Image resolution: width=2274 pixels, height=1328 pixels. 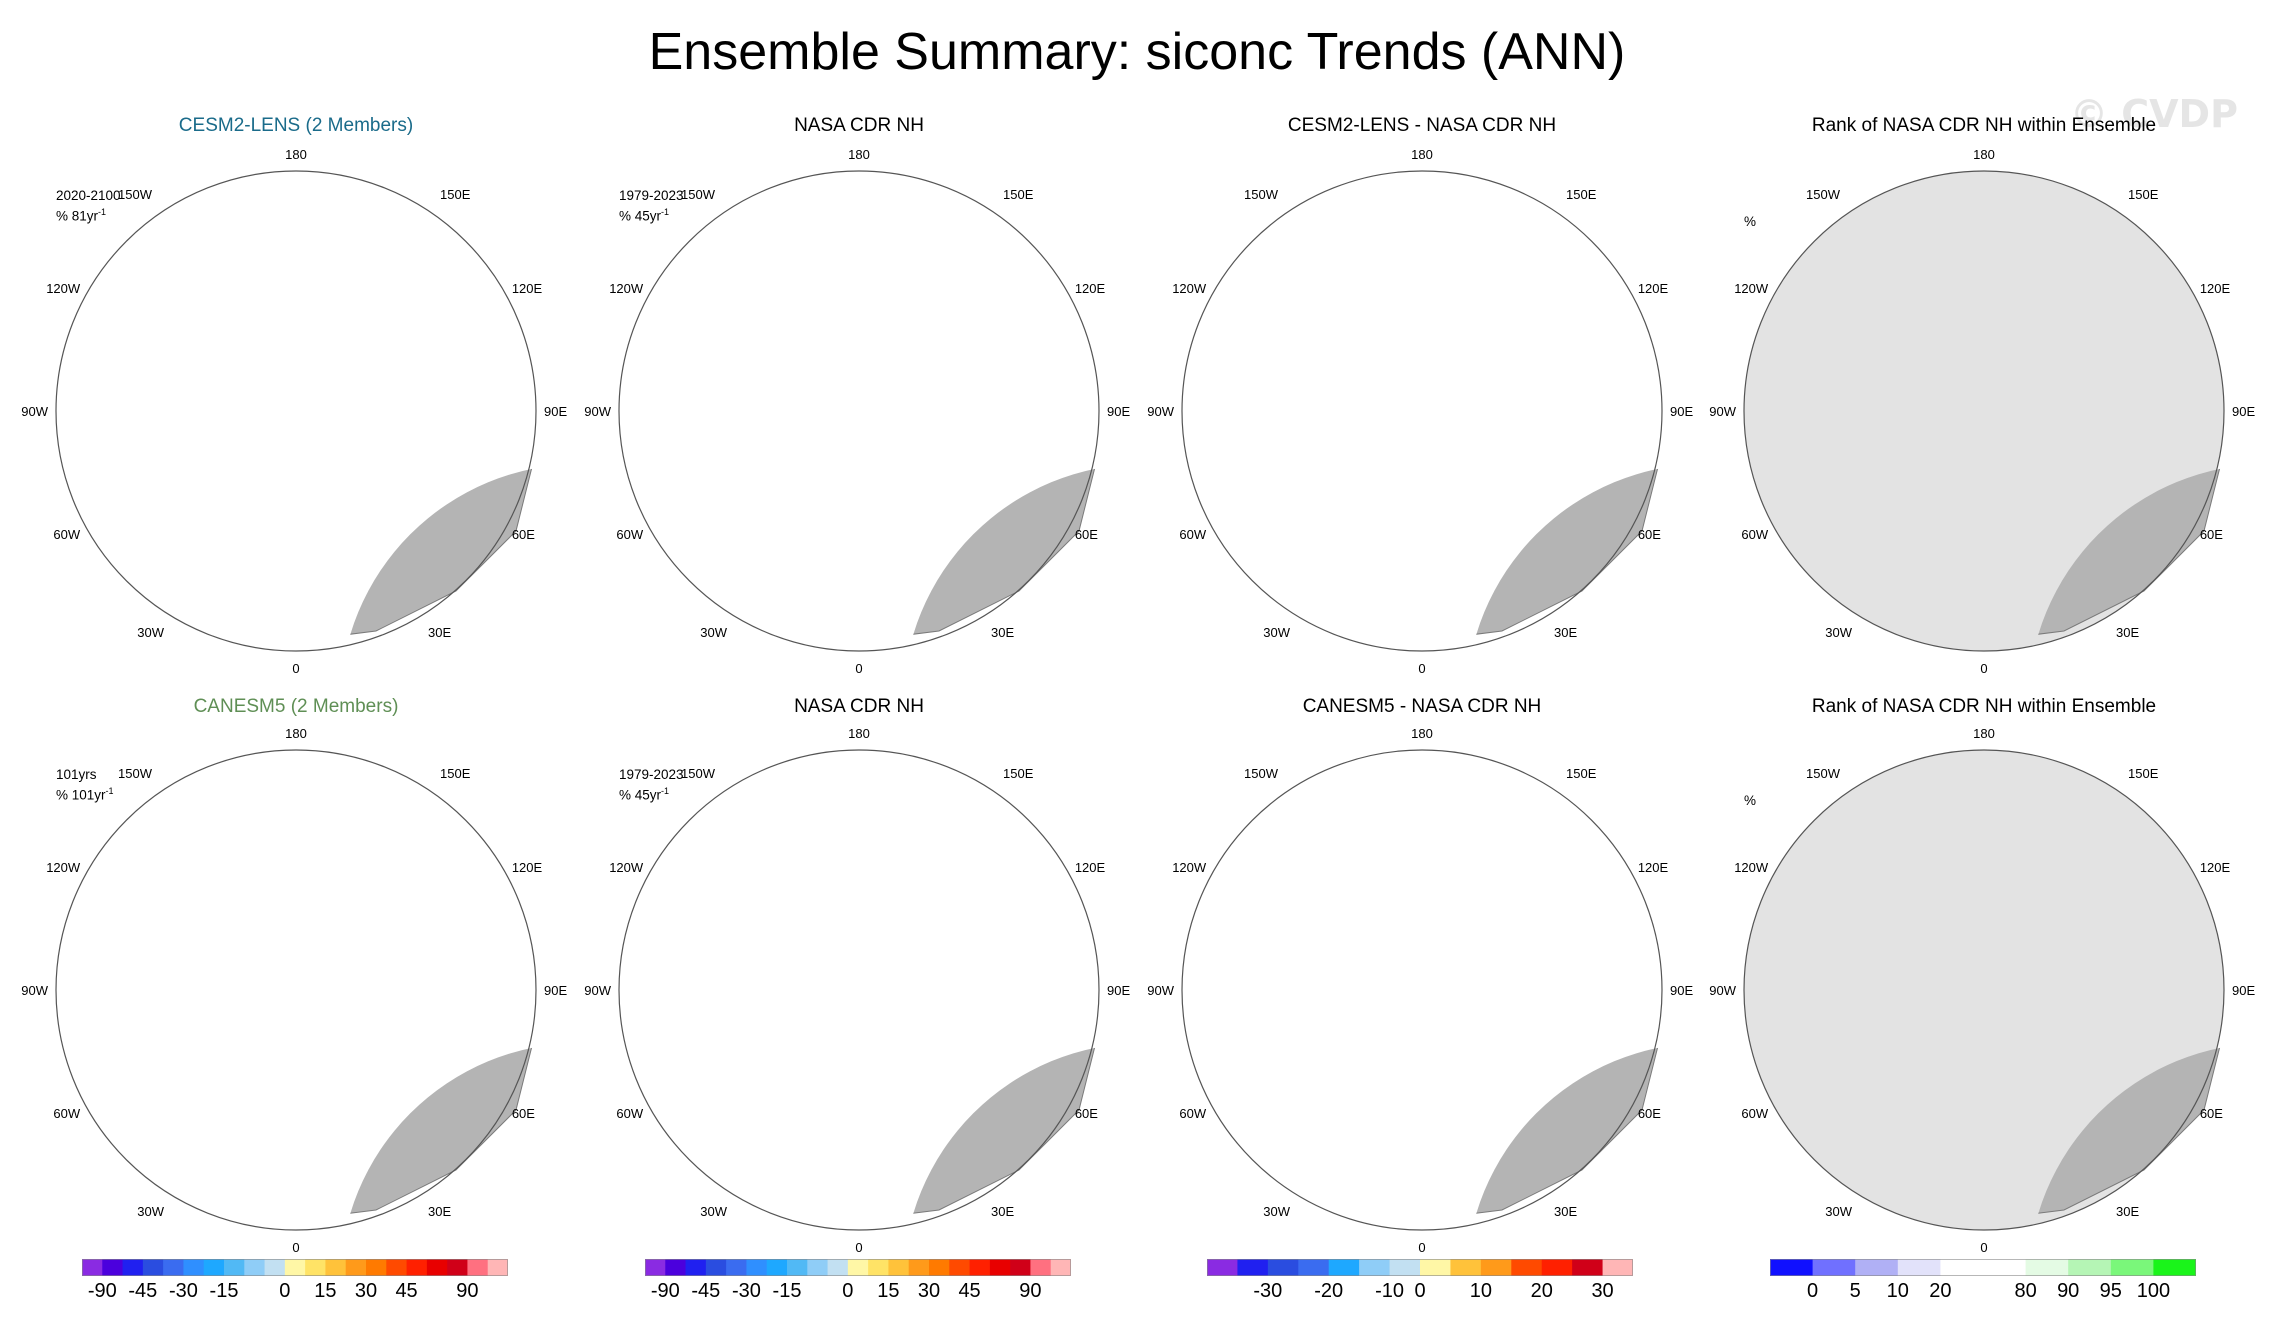 What do you see at coordinates (888, 1291) in the screenshot?
I see `colorbar-tick-label: 15` at bounding box center [888, 1291].